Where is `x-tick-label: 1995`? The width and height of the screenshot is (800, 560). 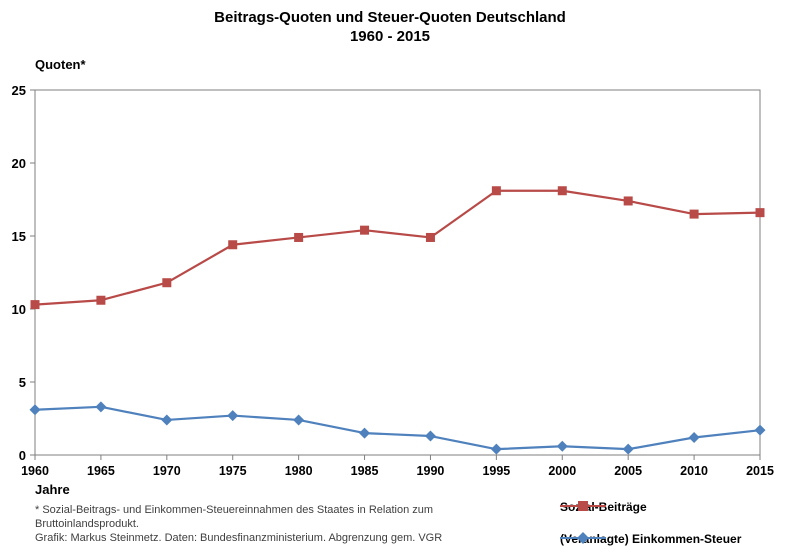 x-tick-label: 1995 is located at coordinates (496, 471).